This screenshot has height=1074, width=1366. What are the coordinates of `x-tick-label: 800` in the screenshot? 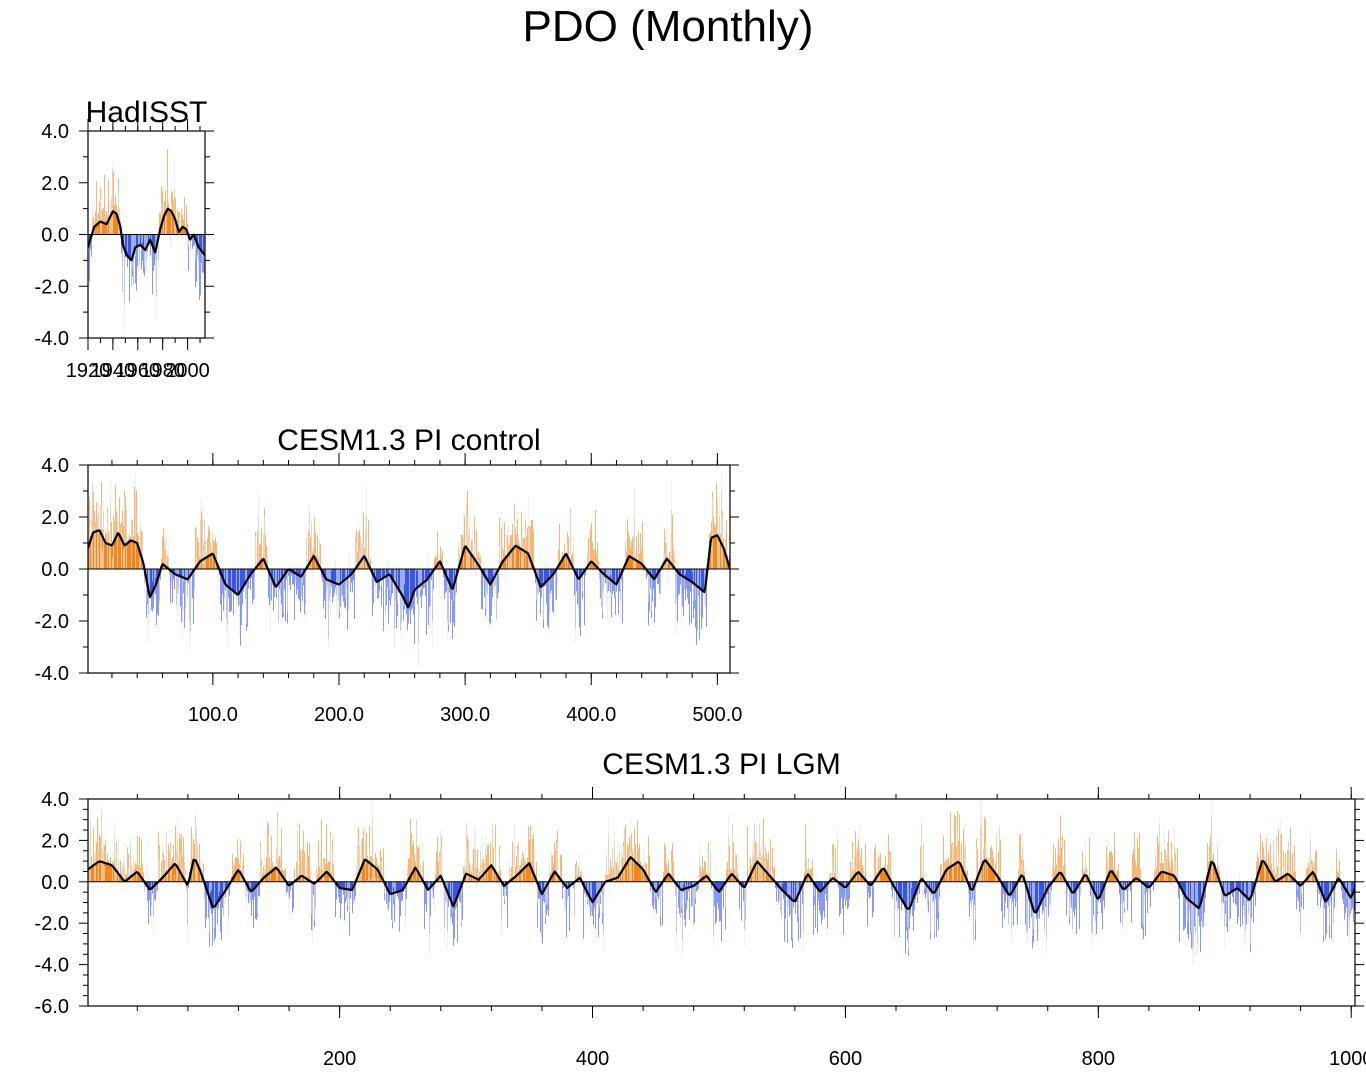 It's located at (1098, 1059).